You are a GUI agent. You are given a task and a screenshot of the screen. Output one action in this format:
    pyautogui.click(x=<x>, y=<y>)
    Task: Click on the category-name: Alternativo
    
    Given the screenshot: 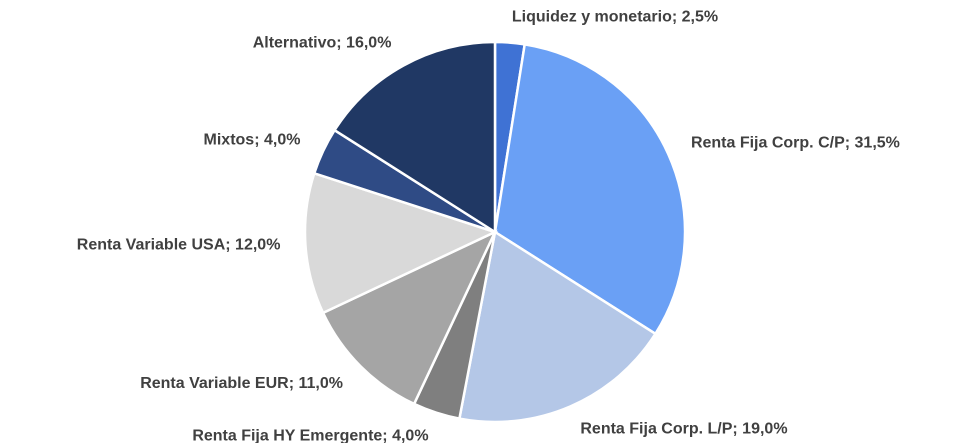 What is the action you would take?
    pyautogui.click(x=295, y=43)
    